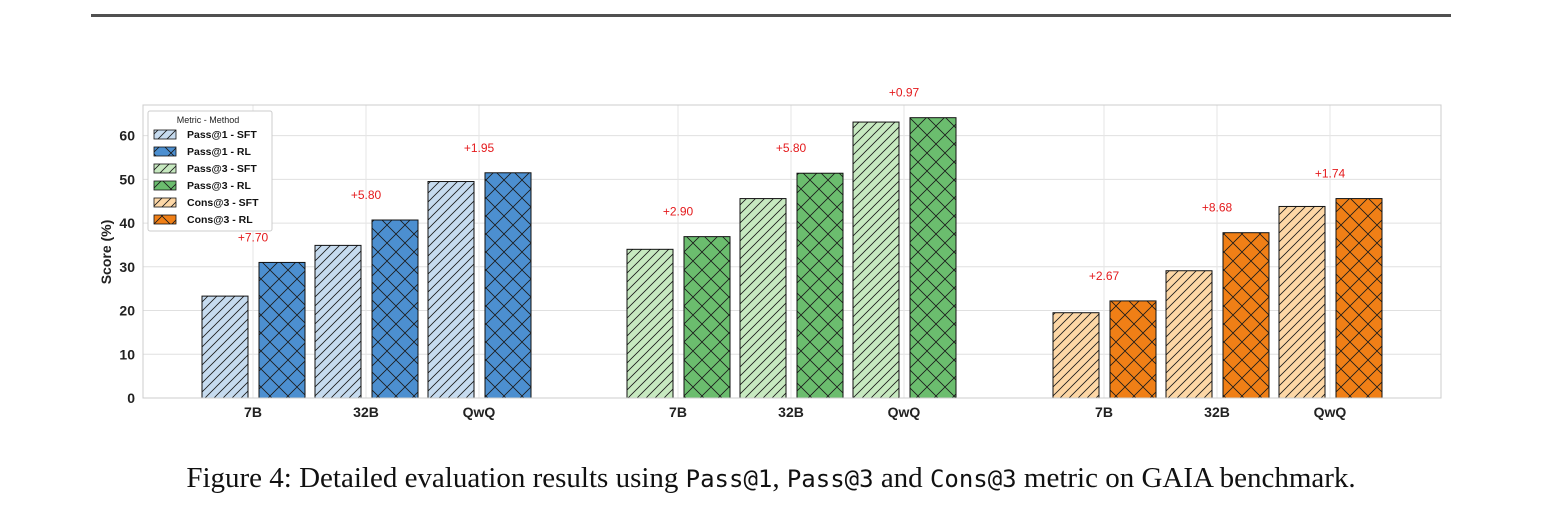 The height and width of the screenshot is (521, 1542). Describe the element at coordinates (1330, 174) in the screenshot. I see `gain-annotation: +1.74` at that location.